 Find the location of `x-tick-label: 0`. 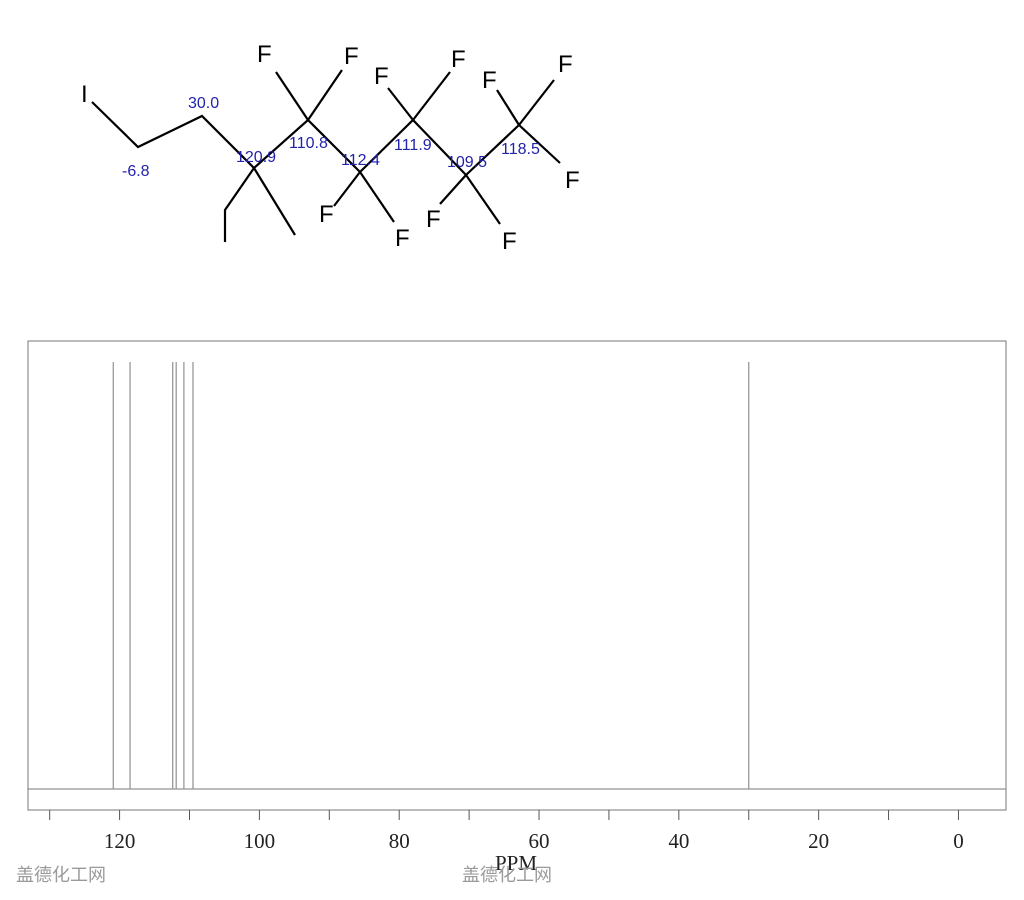

x-tick-label: 0 is located at coordinates (958, 841).